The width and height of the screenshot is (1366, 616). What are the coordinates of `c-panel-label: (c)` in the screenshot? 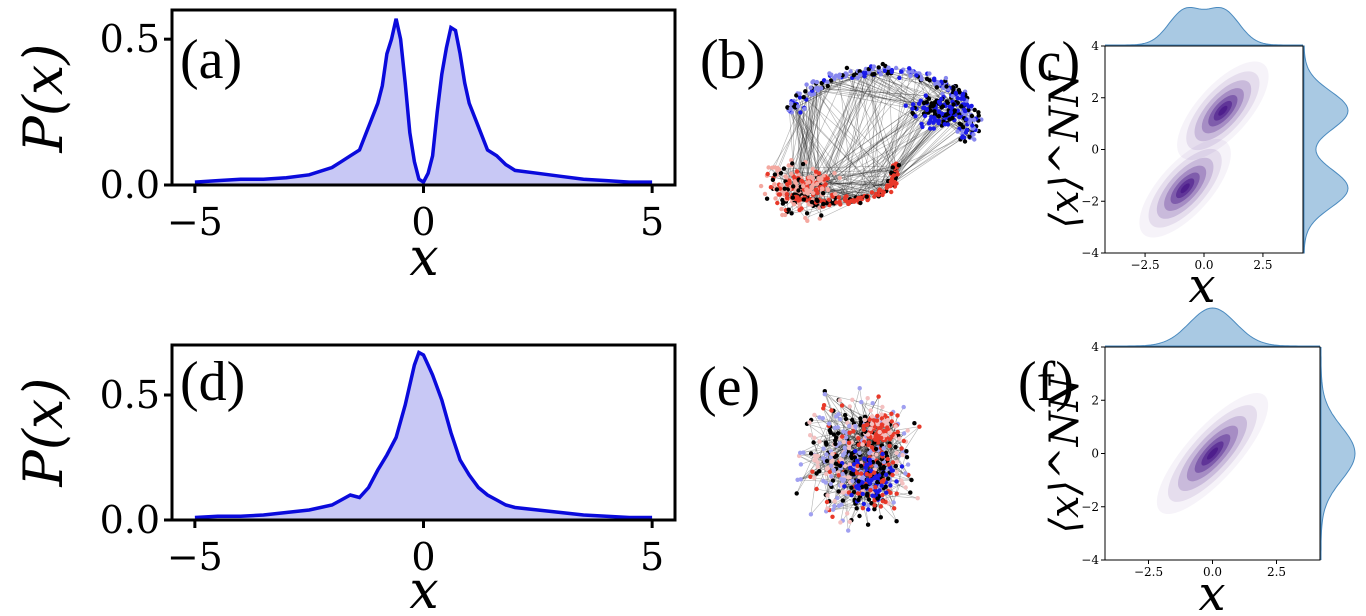 It's located at (1049, 62).